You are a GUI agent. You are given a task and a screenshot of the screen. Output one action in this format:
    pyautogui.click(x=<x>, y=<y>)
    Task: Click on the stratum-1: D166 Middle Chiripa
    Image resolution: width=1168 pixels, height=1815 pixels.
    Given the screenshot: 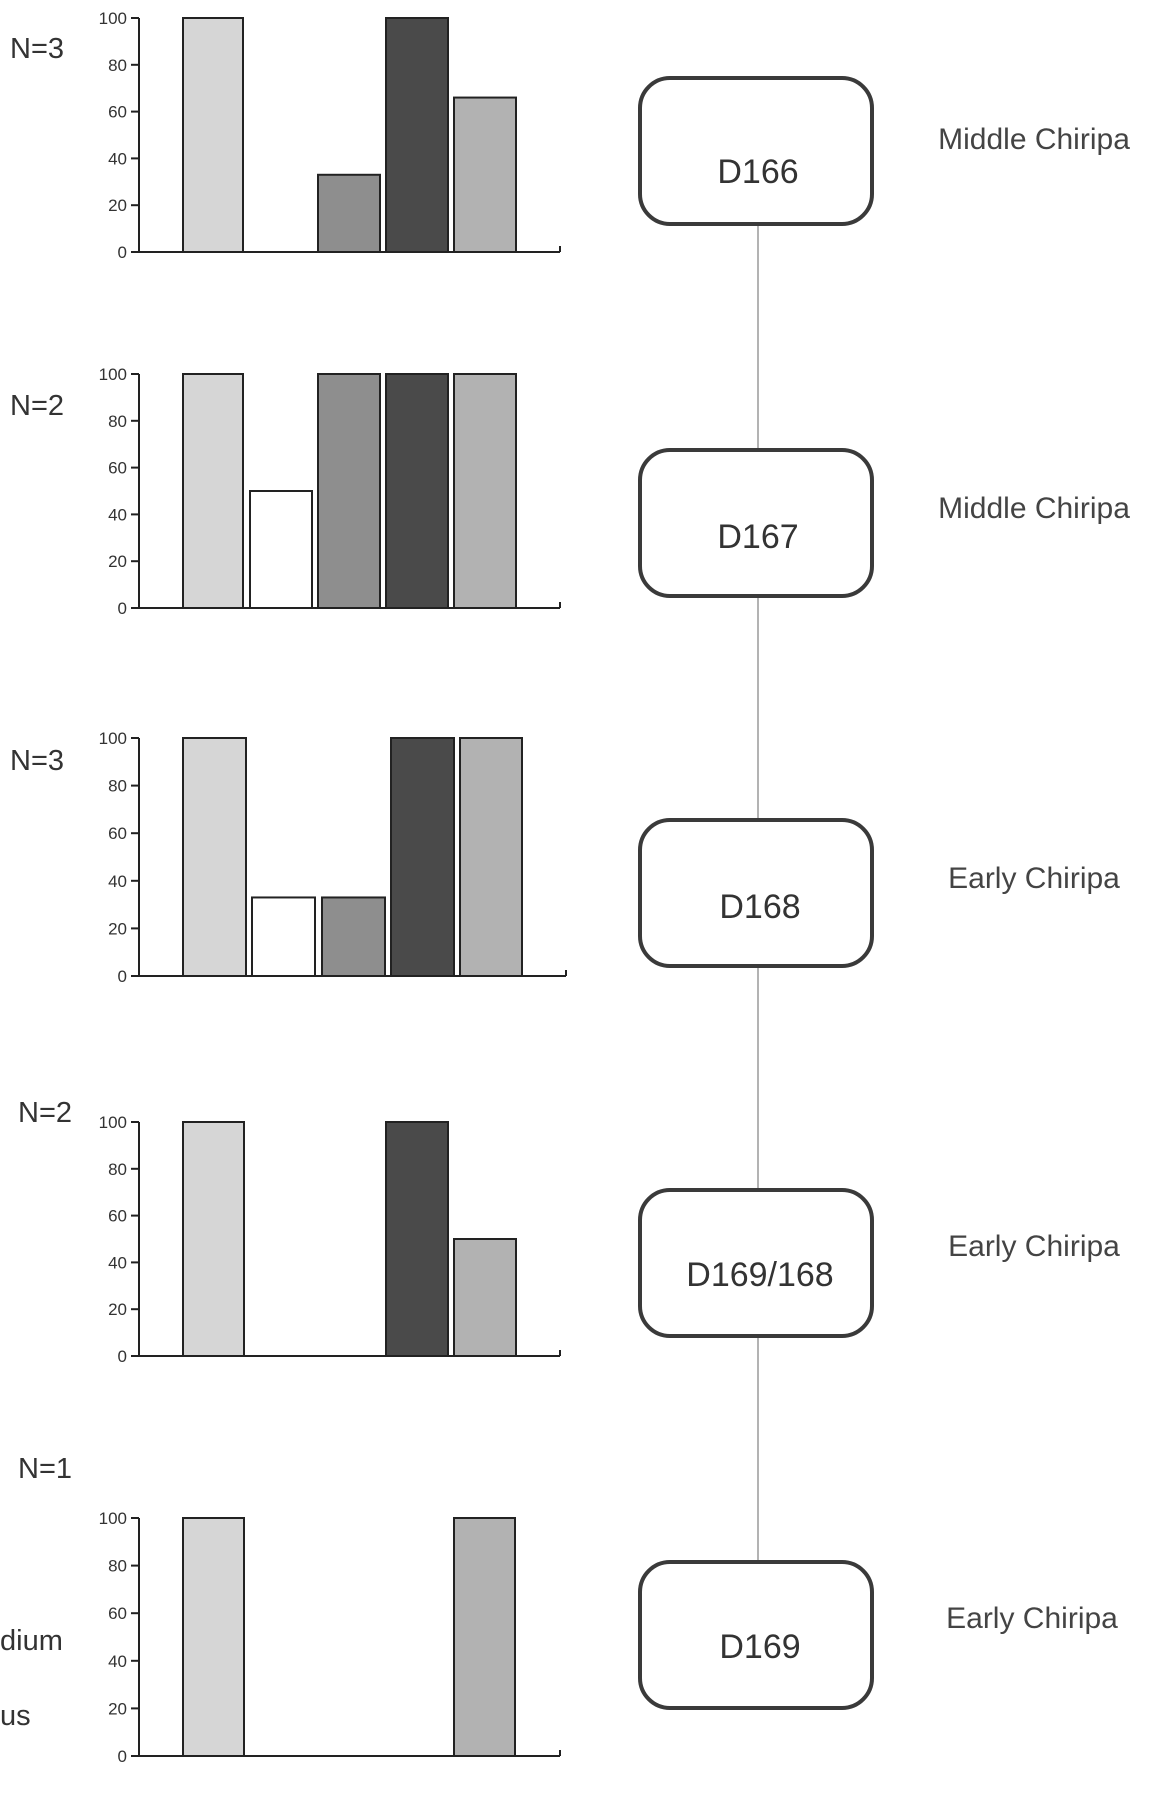 What is the action you would take?
    pyautogui.click(x=884, y=151)
    